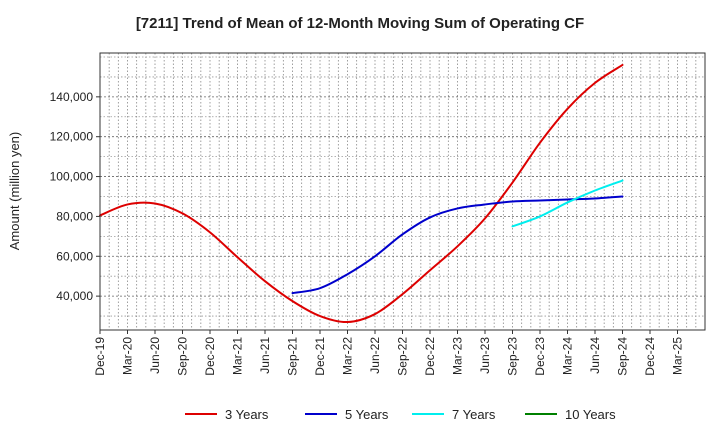 This screenshot has width=720, height=440. What do you see at coordinates (247, 414) in the screenshot?
I see `legend-label-3-years: 3 Years` at bounding box center [247, 414].